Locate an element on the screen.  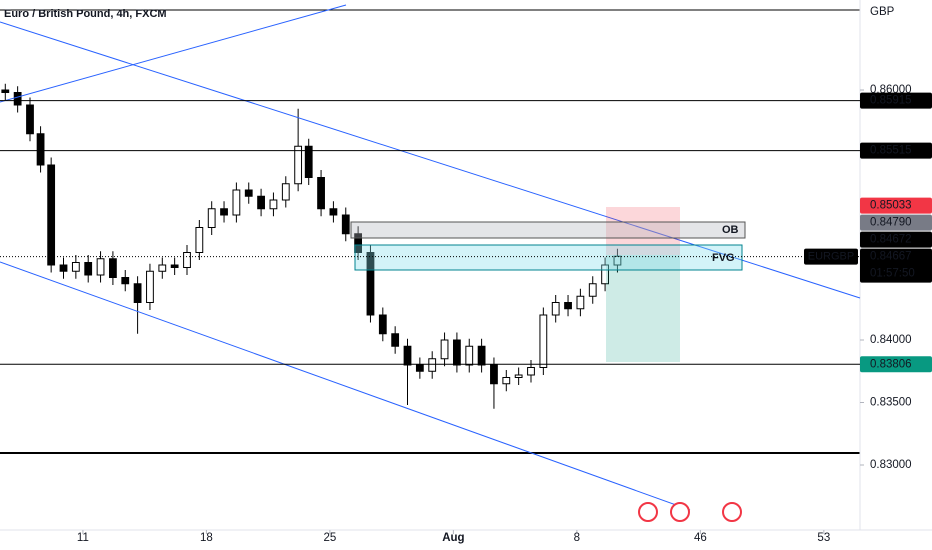
price-label: 0.84790 is located at coordinates (891, 223).